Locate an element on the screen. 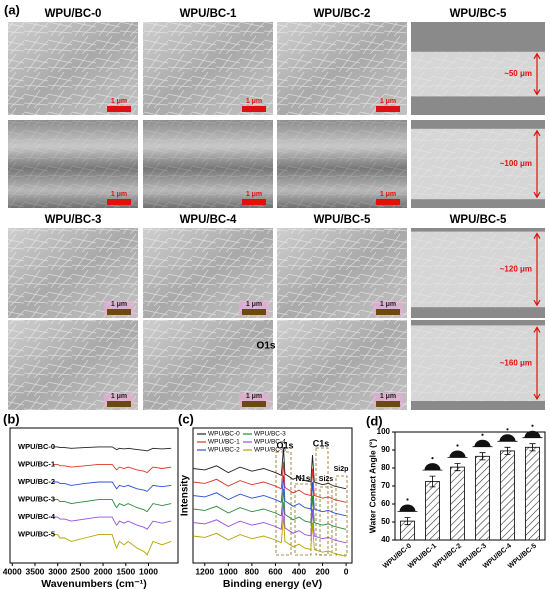 This screenshot has height=589, width=550. thickness-label: ~50 μm is located at coordinates (518, 73).